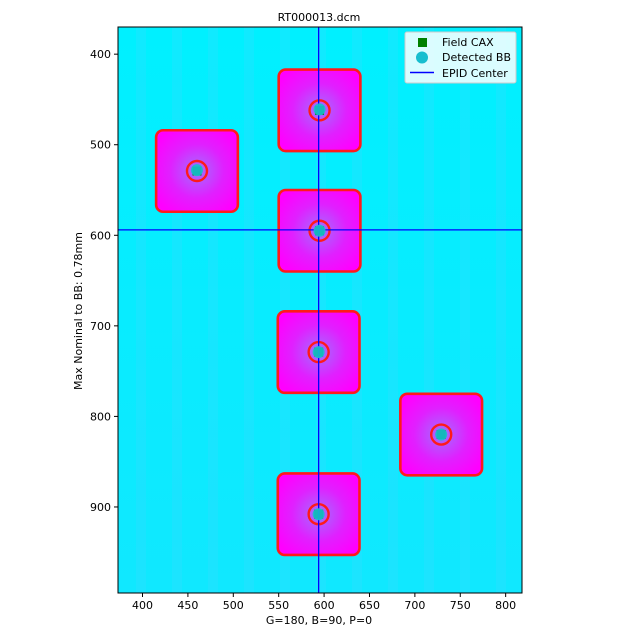 The width and height of the screenshot is (640, 640). Describe the element at coordinates (369, 605) in the screenshot. I see `x-tick-label: 650` at that location.